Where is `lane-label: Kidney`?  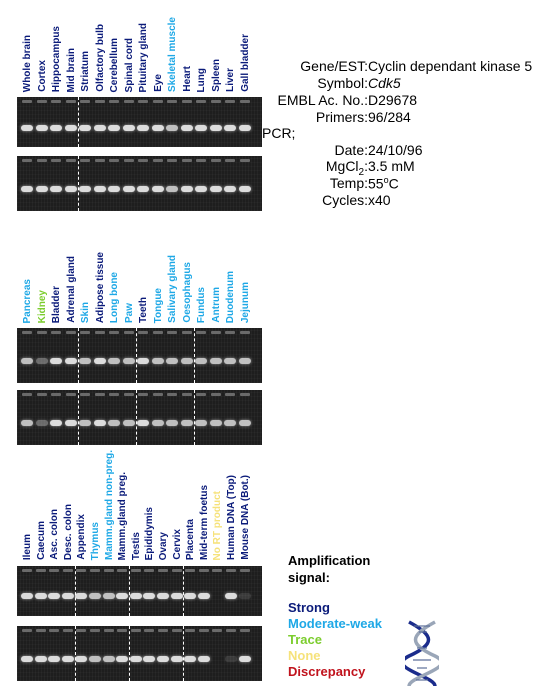
lane-label: Kidney is located at coordinates (42, 306).